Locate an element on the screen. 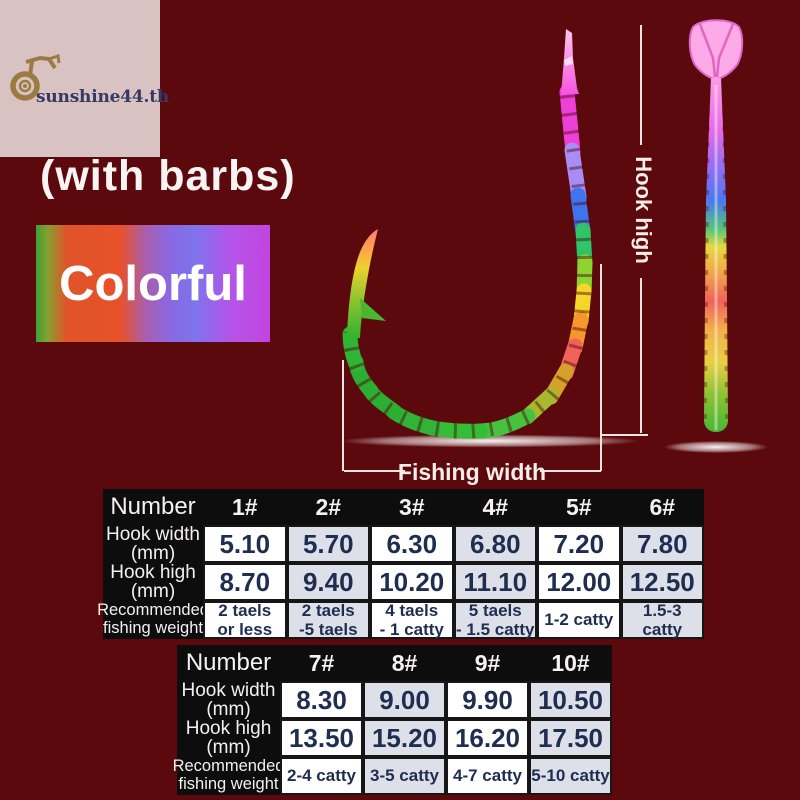  table1-header-size: 5# is located at coordinates (579, 507).